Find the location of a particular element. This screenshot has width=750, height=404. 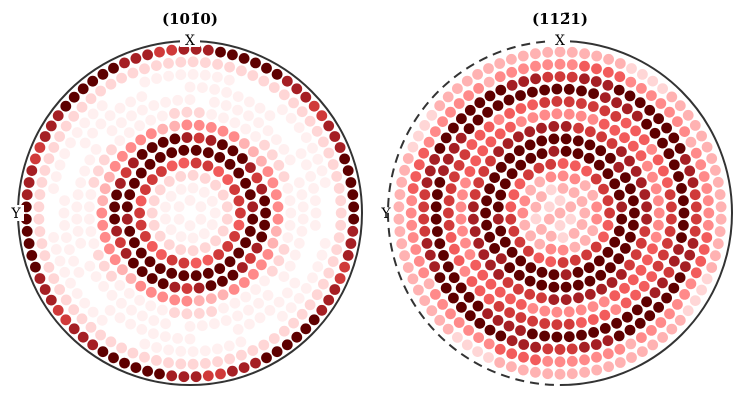

x-axis-label: X is located at coordinates (560, 41).